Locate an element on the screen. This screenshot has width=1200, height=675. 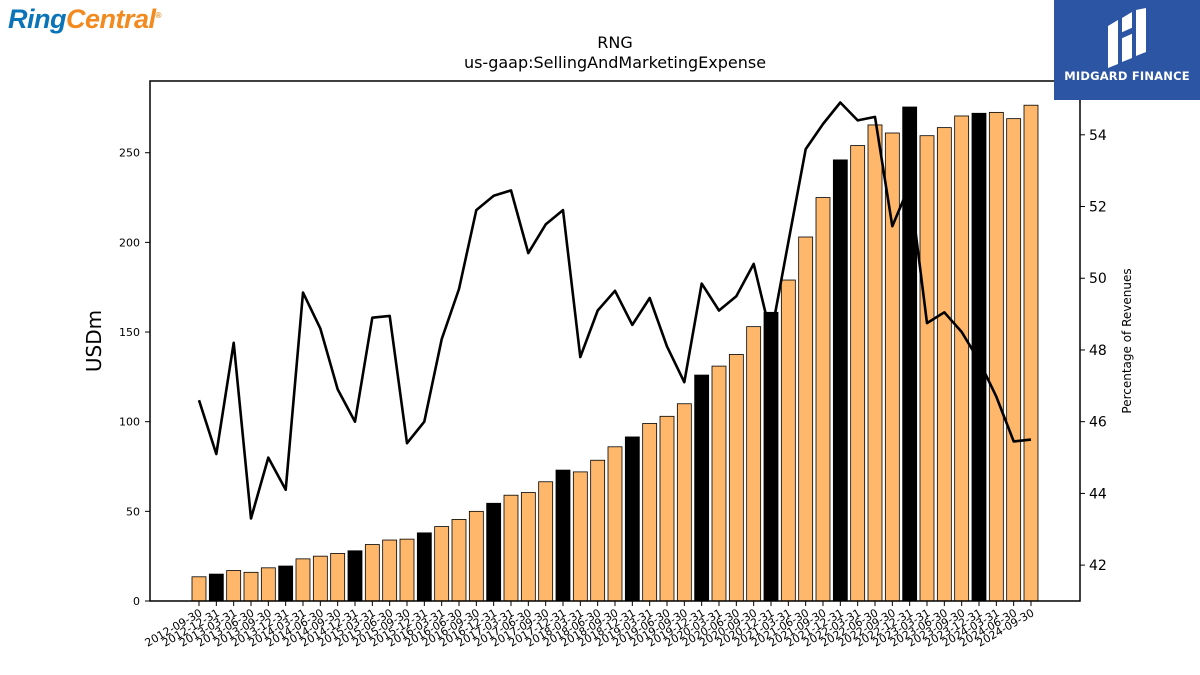
y-tick-label: 0 is located at coordinates (136, 601).